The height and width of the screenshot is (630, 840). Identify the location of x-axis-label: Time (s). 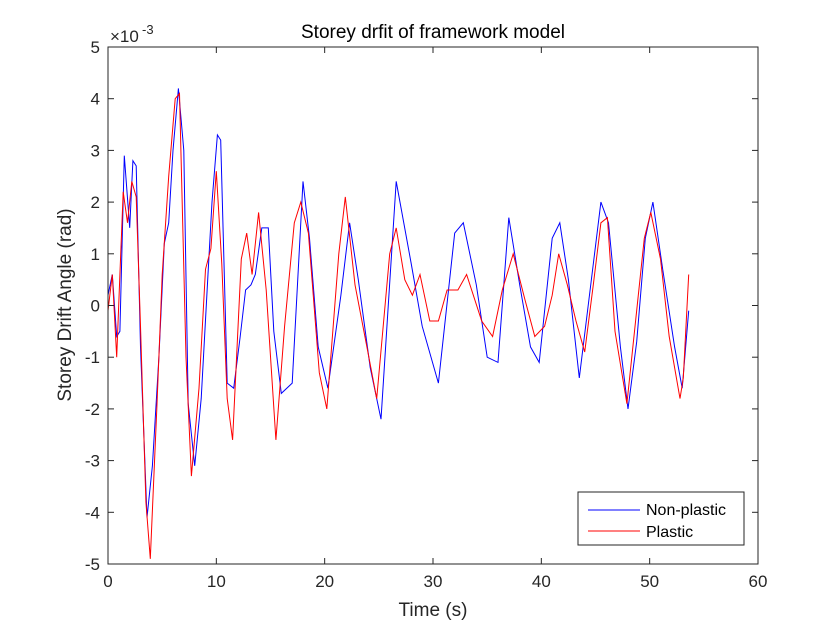
(433, 610).